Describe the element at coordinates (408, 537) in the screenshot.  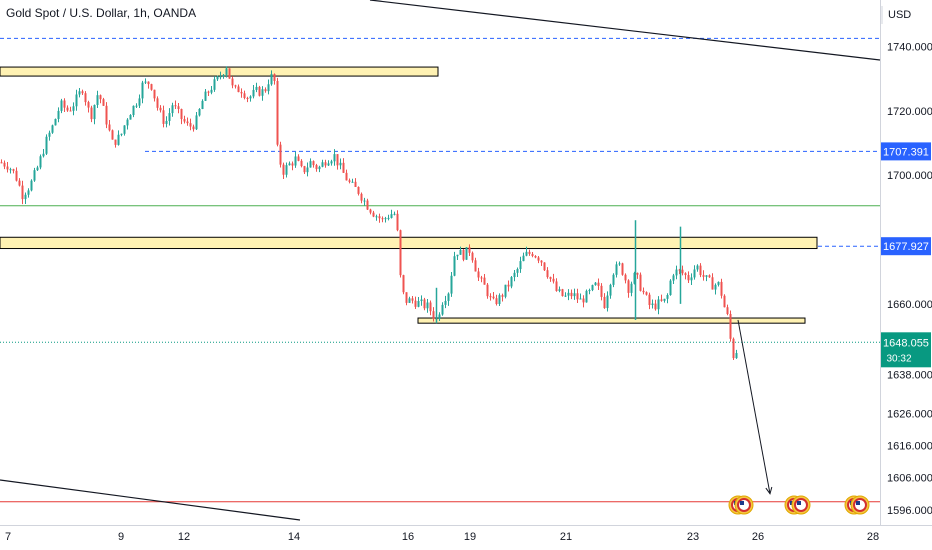
I see `x-tick-label: 16` at that location.